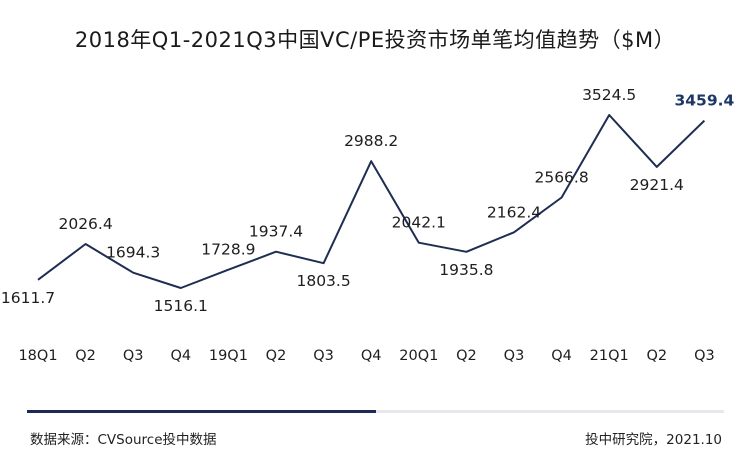 Image resolution: width=750 pixels, height=452 pixels. Describe the element at coordinates (123, 440) in the screenshot. I see `source-note: 数据来源：CVSource投中数据` at that location.